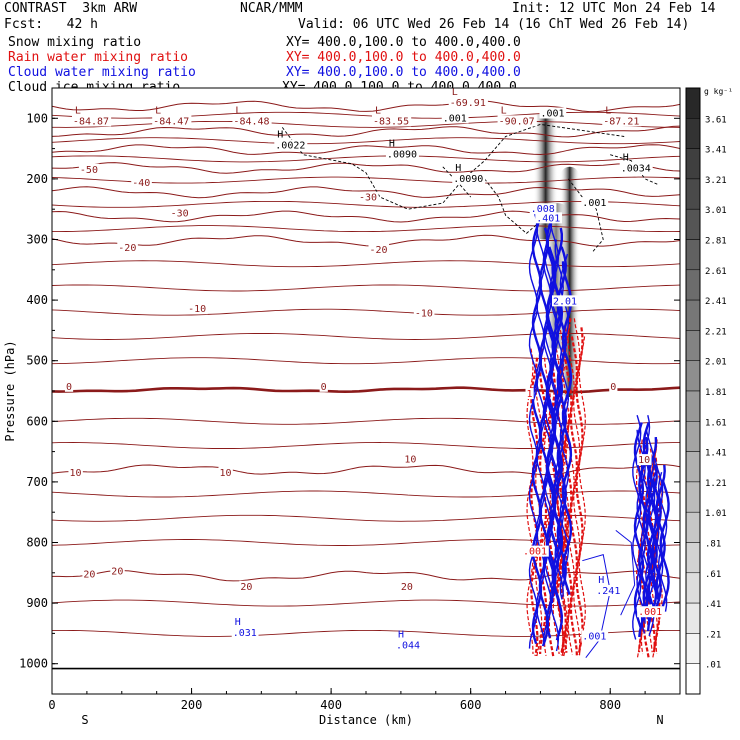 Image resolution: width=740 pixels, height=740 pixels. Describe the element at coordinates (716, 332) in the screenshot. I see `colorbar-level-label: 2.21` at that location.